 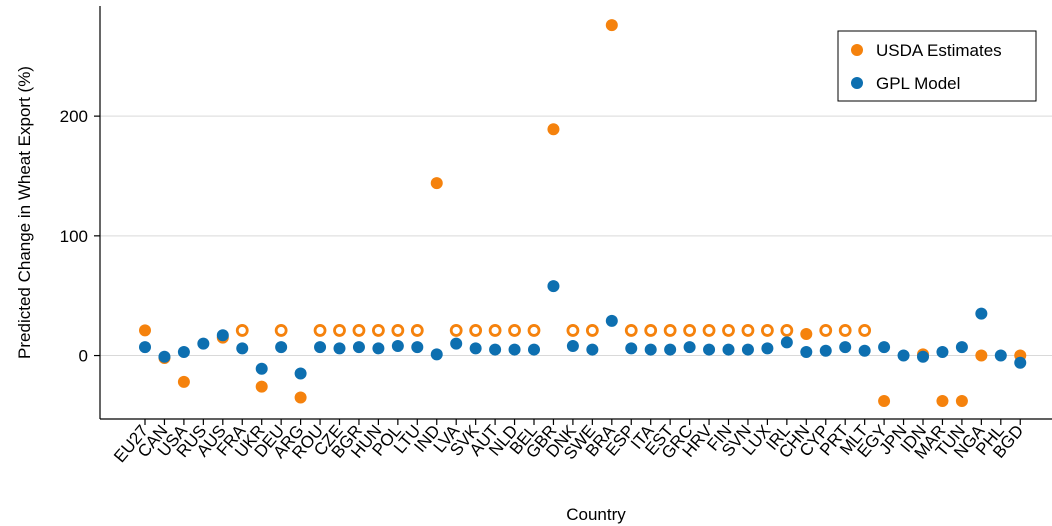 I want to click on legend-marker-usda, so click(x=857, y=50).